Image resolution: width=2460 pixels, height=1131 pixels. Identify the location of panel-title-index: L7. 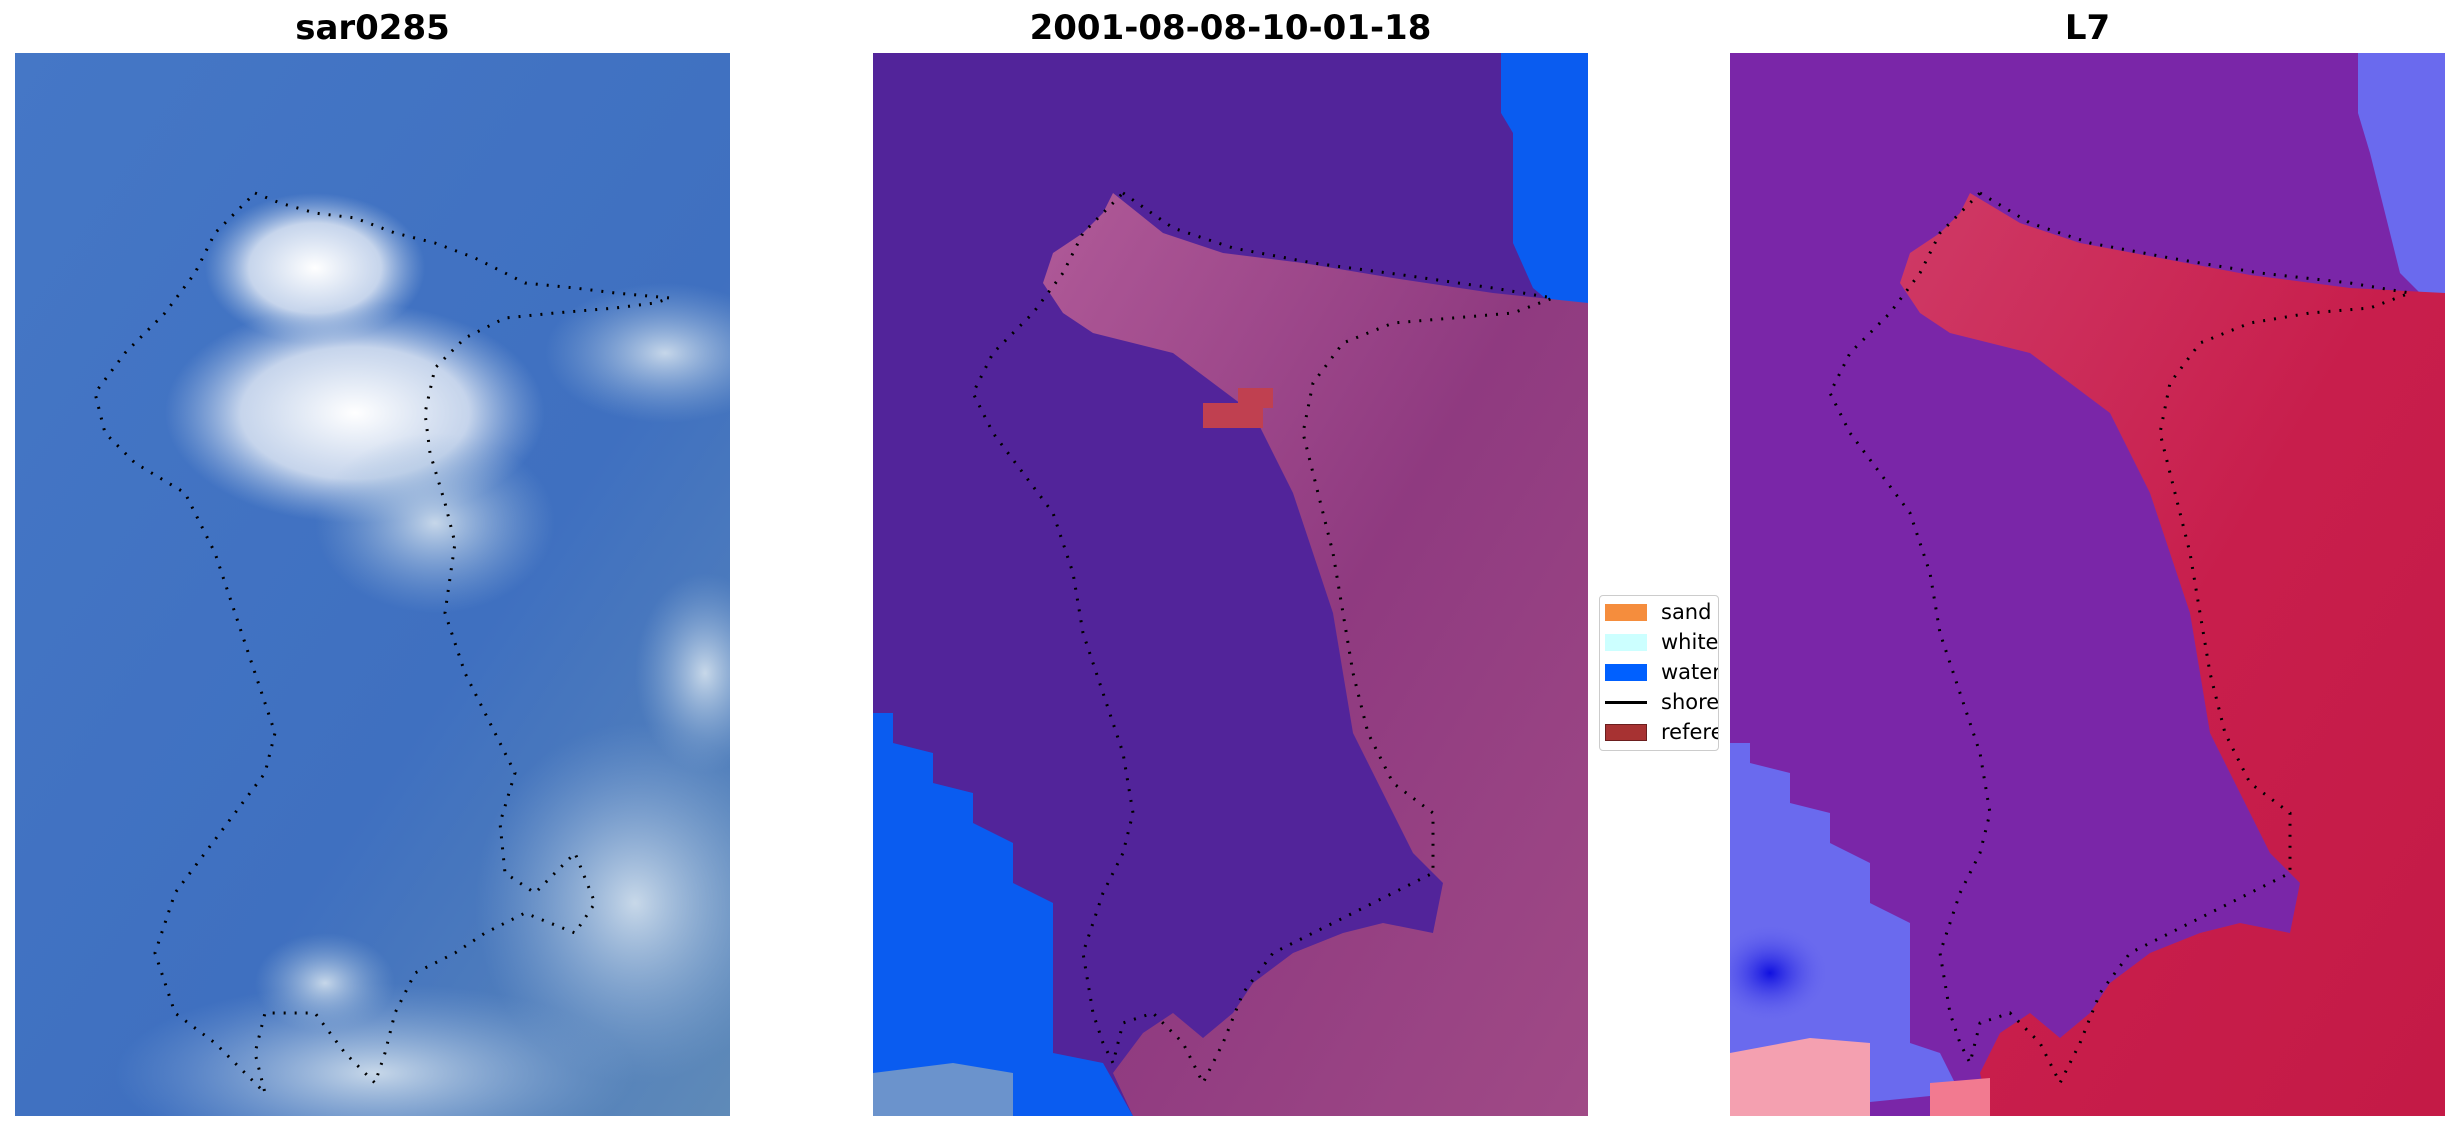
(2087, 28).